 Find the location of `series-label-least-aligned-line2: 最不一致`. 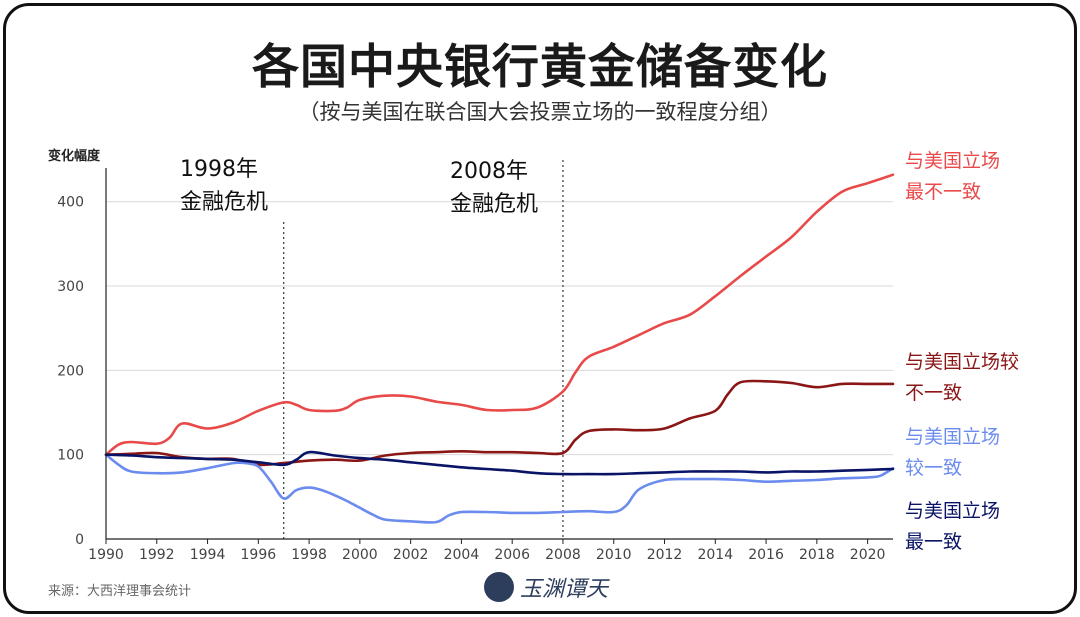

series-label-least-aligned-line2: 最不一致 is located at coordinates (943, 192).